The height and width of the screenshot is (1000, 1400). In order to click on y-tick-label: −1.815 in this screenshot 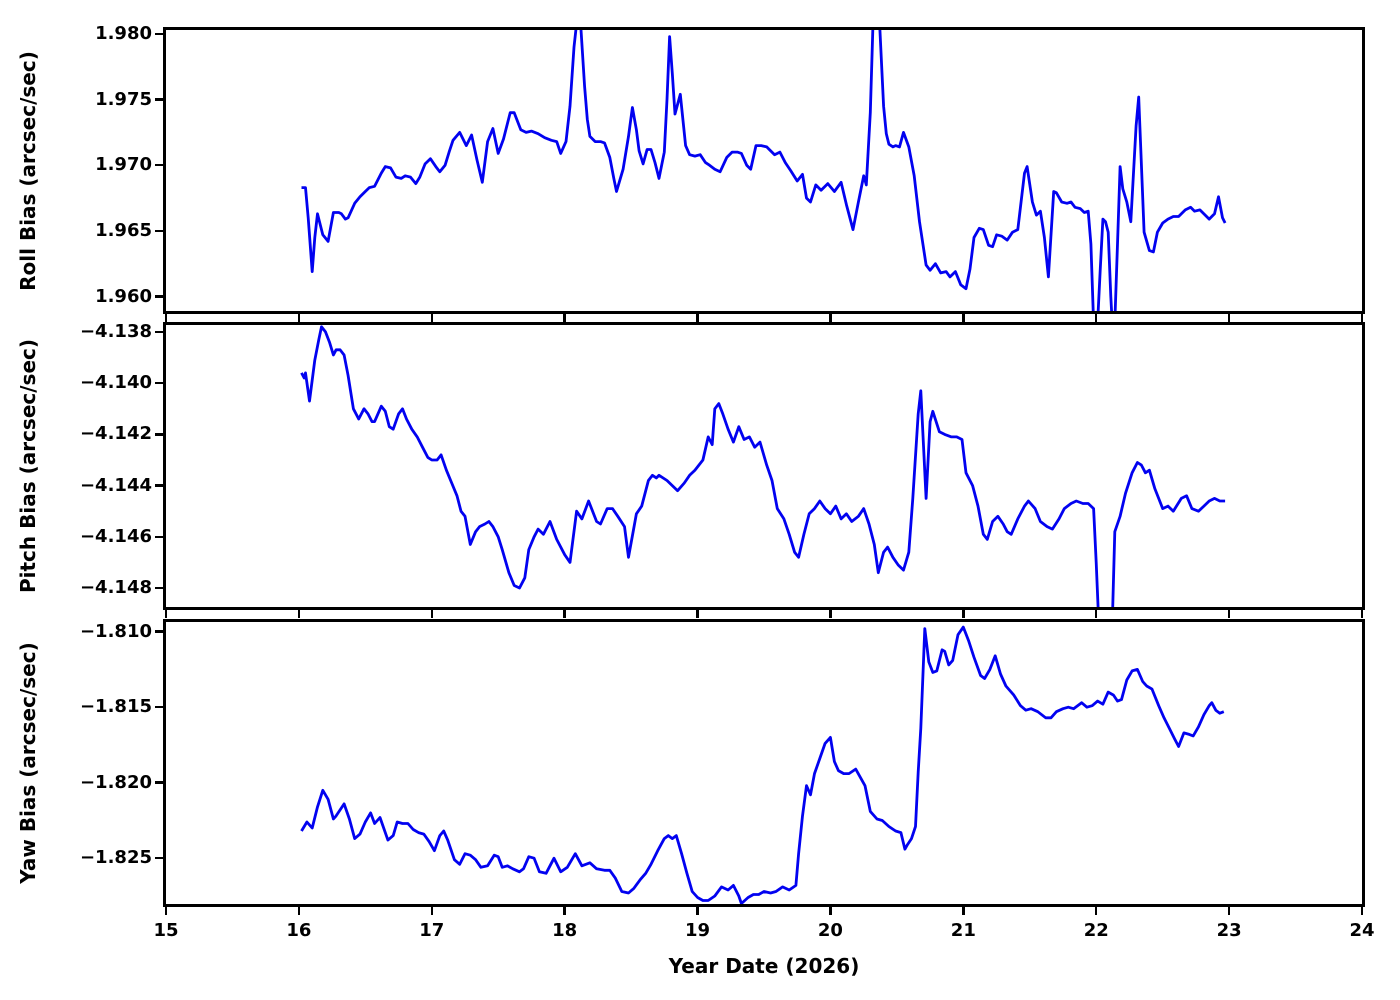, I will do `click(115, 707)`.